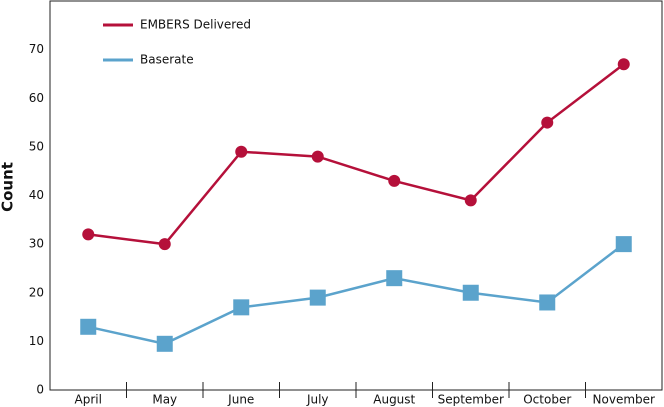 The image size is (664, 407). What do you see at coordinates (167, 60) in the screenshot?
I see `legend-label: Baserate` at bounding box center [167, 60].